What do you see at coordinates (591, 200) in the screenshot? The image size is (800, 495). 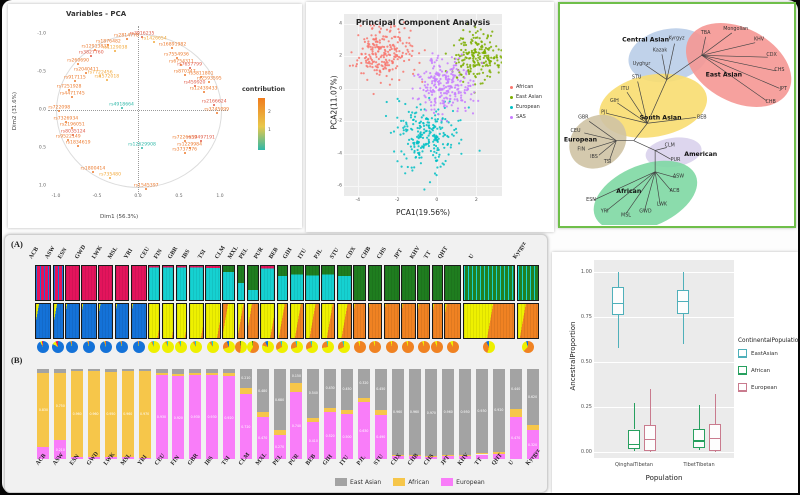 I see `leaf-label-esn: ESN` at bounding box center [591, 200].